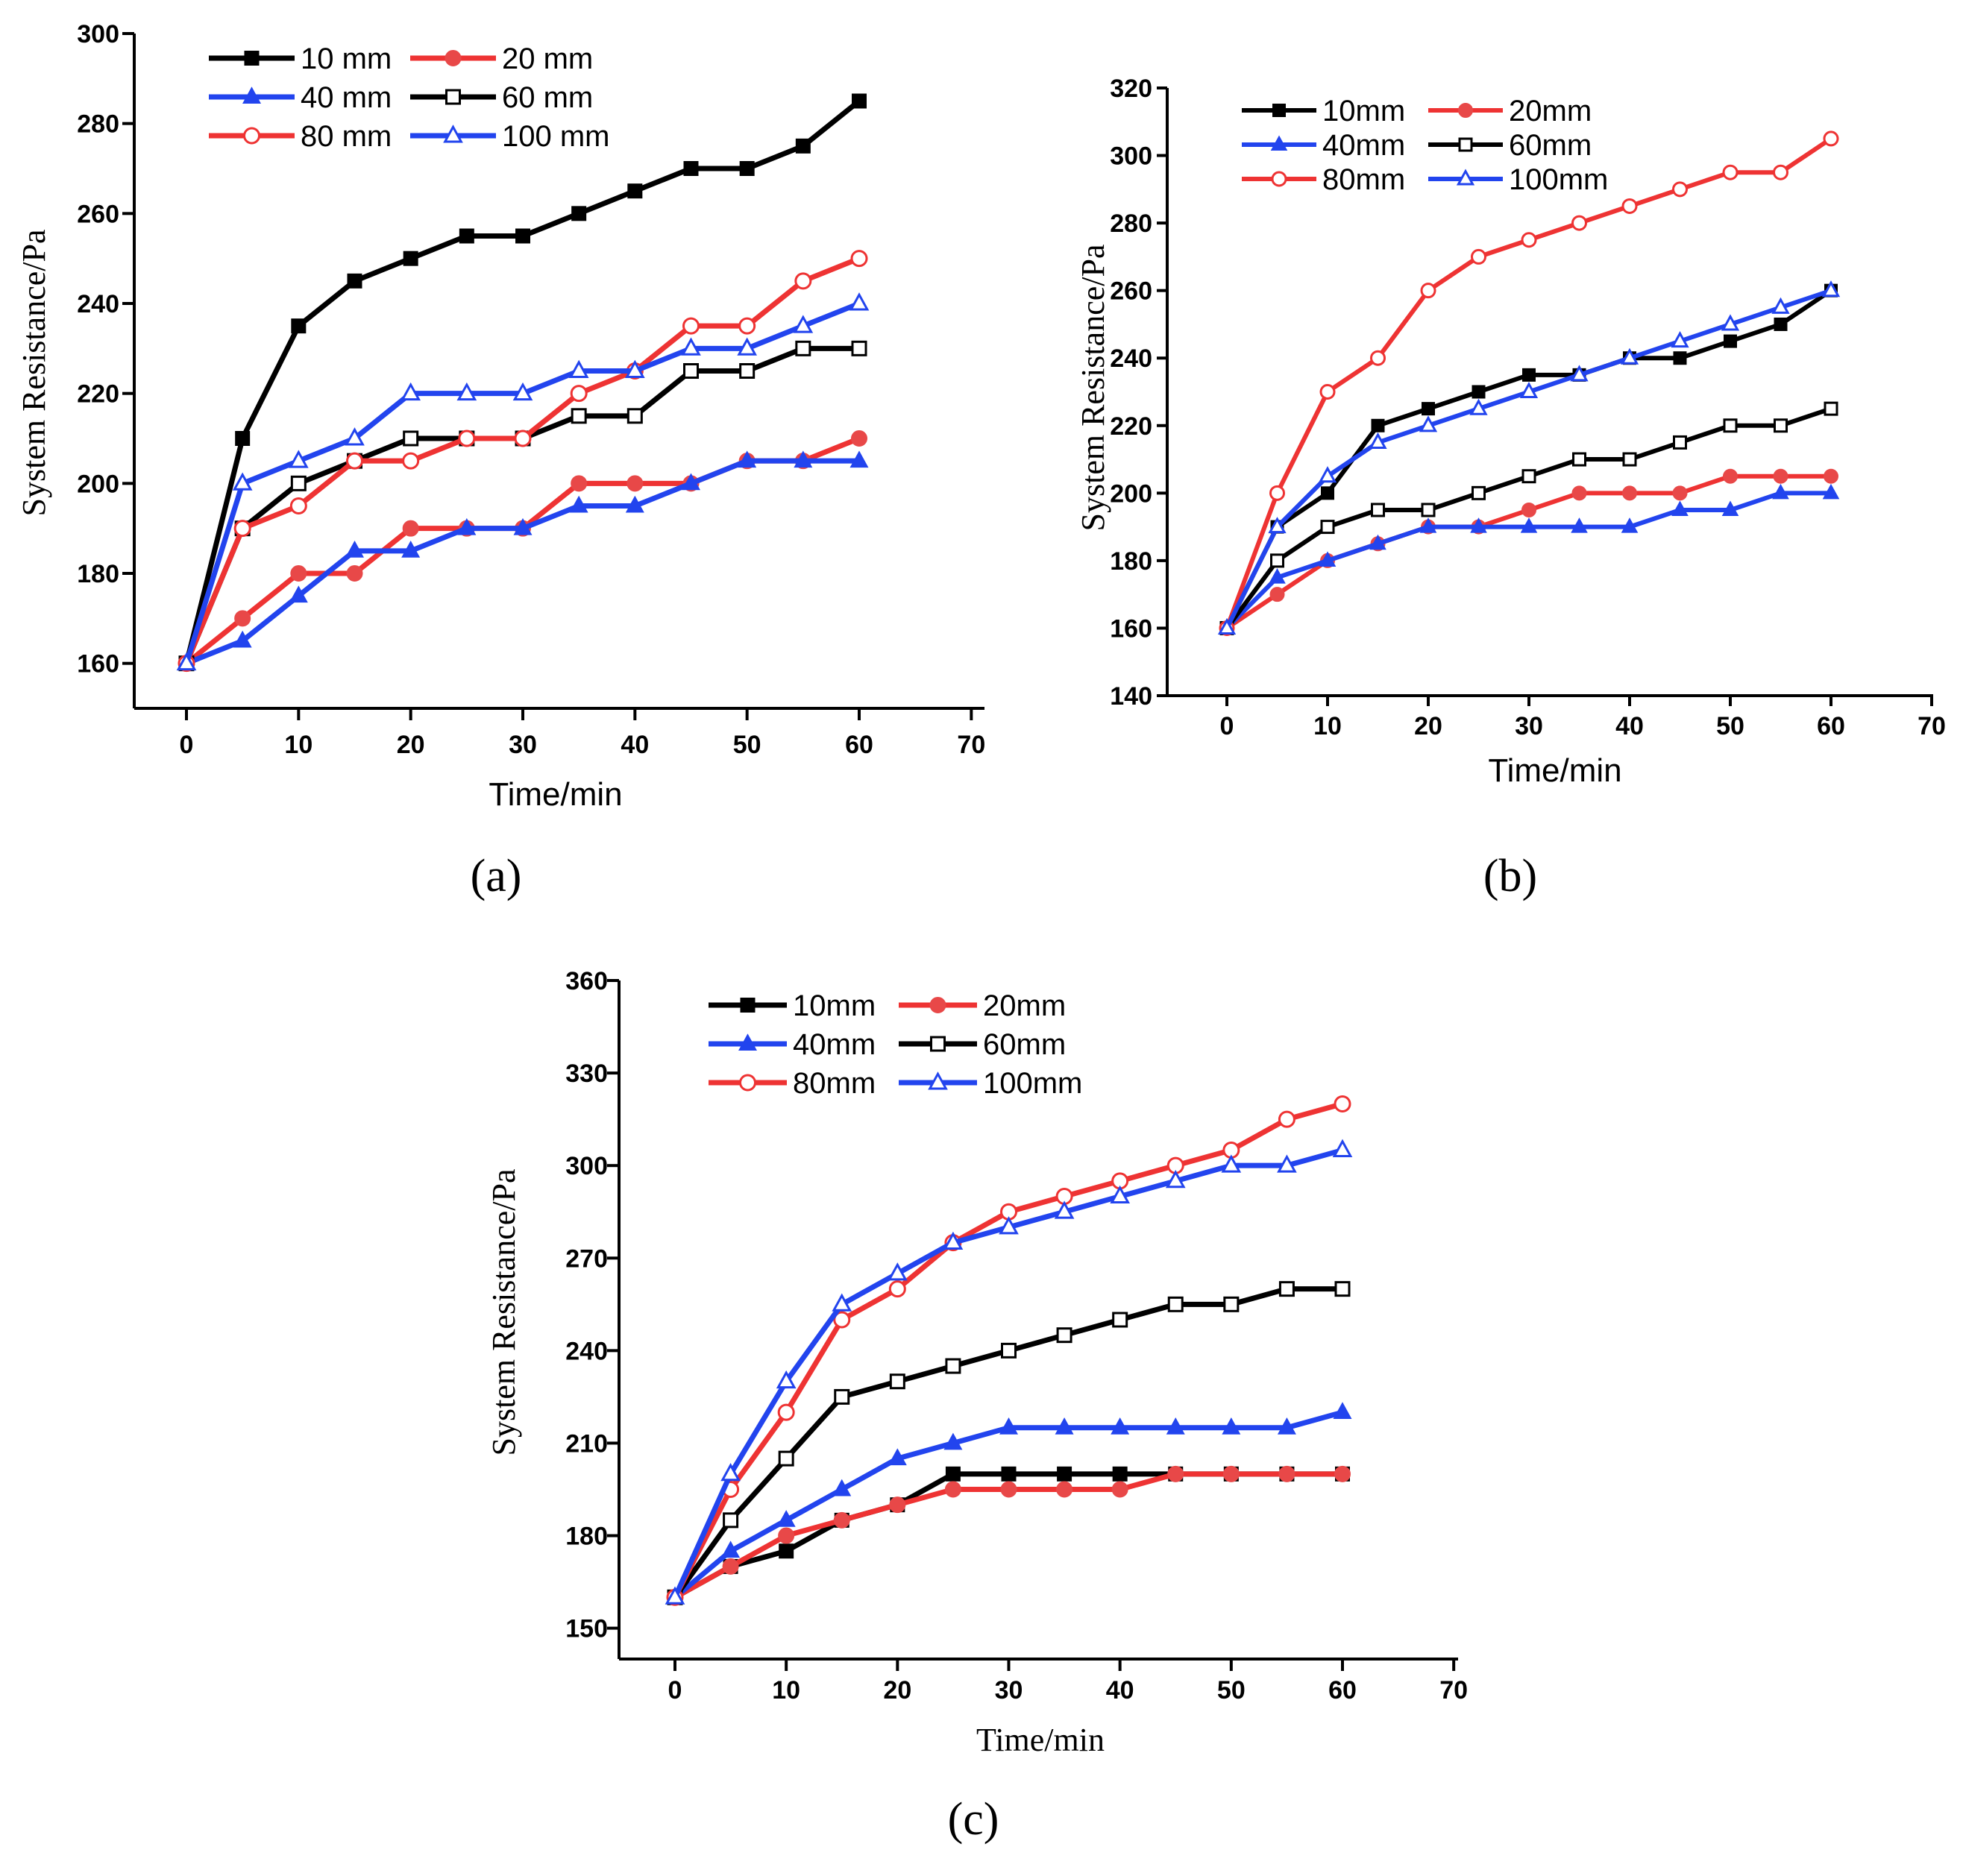 Image resolution: width=1963 pixels, height=1876 pixels. I want to click on series-100mm, so click(1529, 457).